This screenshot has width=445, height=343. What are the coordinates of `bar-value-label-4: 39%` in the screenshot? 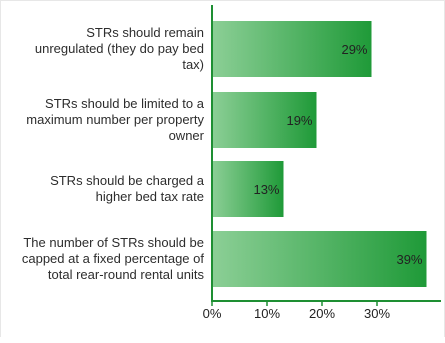 It's located at (409, 259).